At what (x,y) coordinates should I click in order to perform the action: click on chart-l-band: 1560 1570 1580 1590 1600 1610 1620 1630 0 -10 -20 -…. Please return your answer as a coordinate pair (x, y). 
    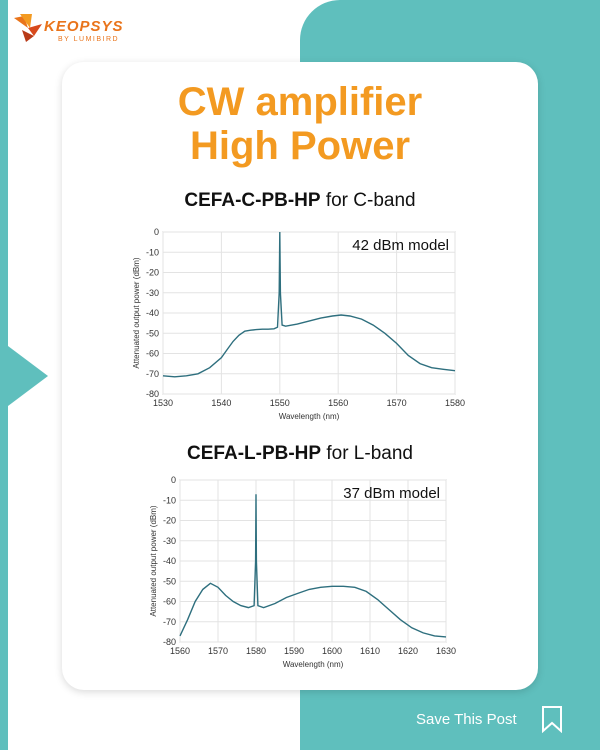
    Looking at the image, I should click on (302, 572).